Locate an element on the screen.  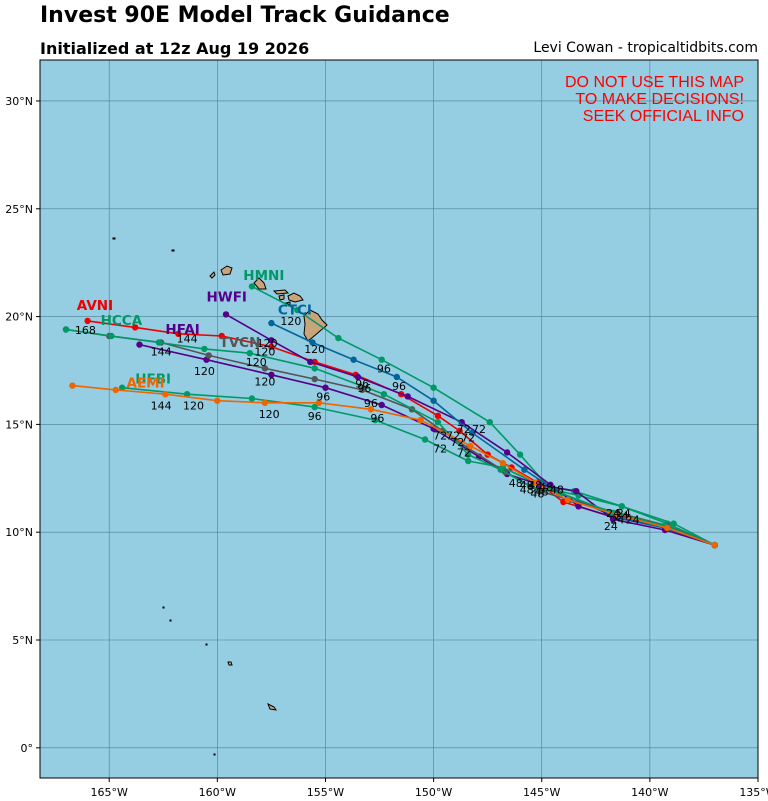
lon-tick-label: 145°W is located at coordinates (541, 792).